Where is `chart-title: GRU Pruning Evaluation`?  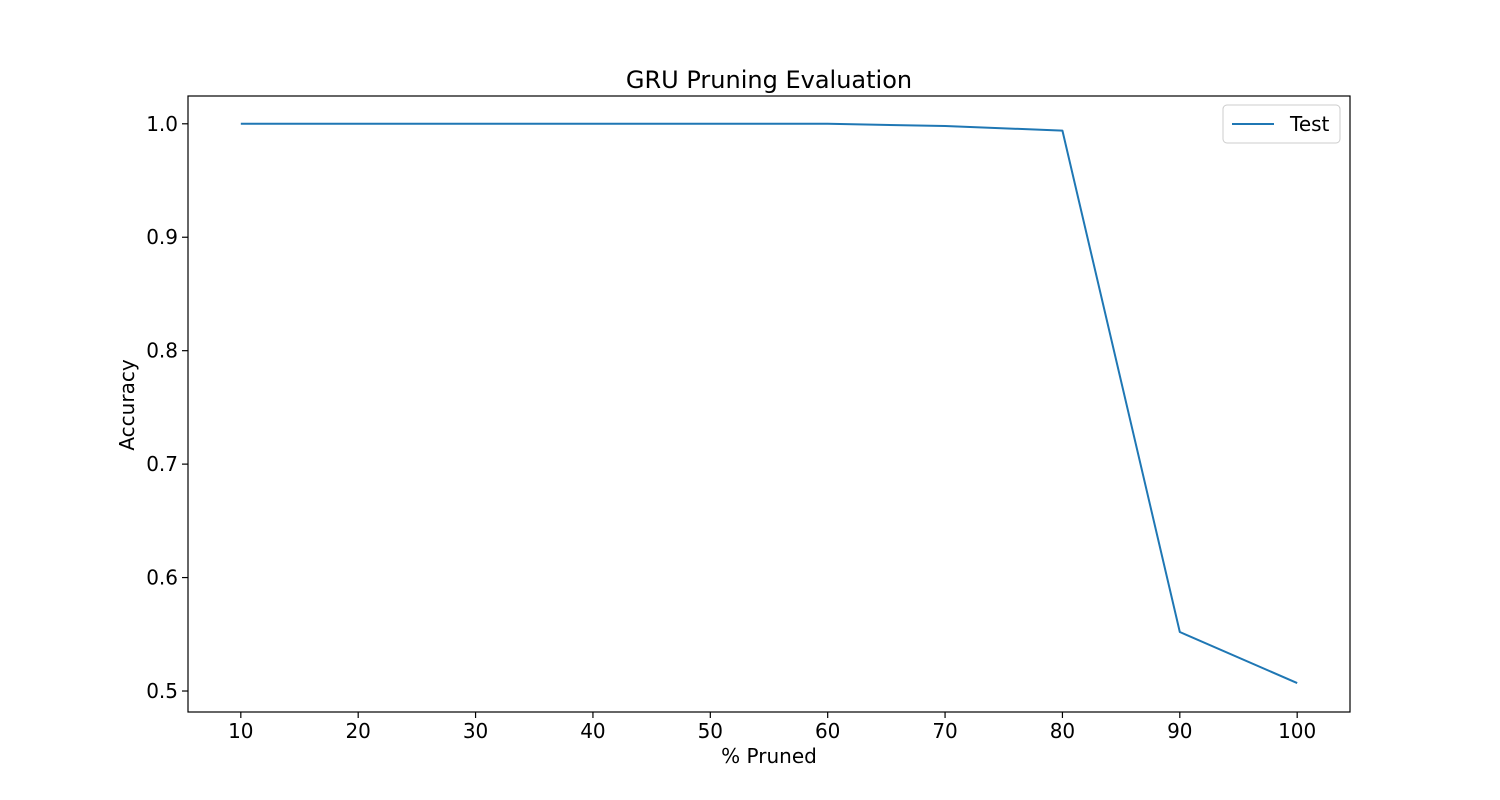
chart-title: GRU Pruning Evaluation is located at coordinates (769, 80).